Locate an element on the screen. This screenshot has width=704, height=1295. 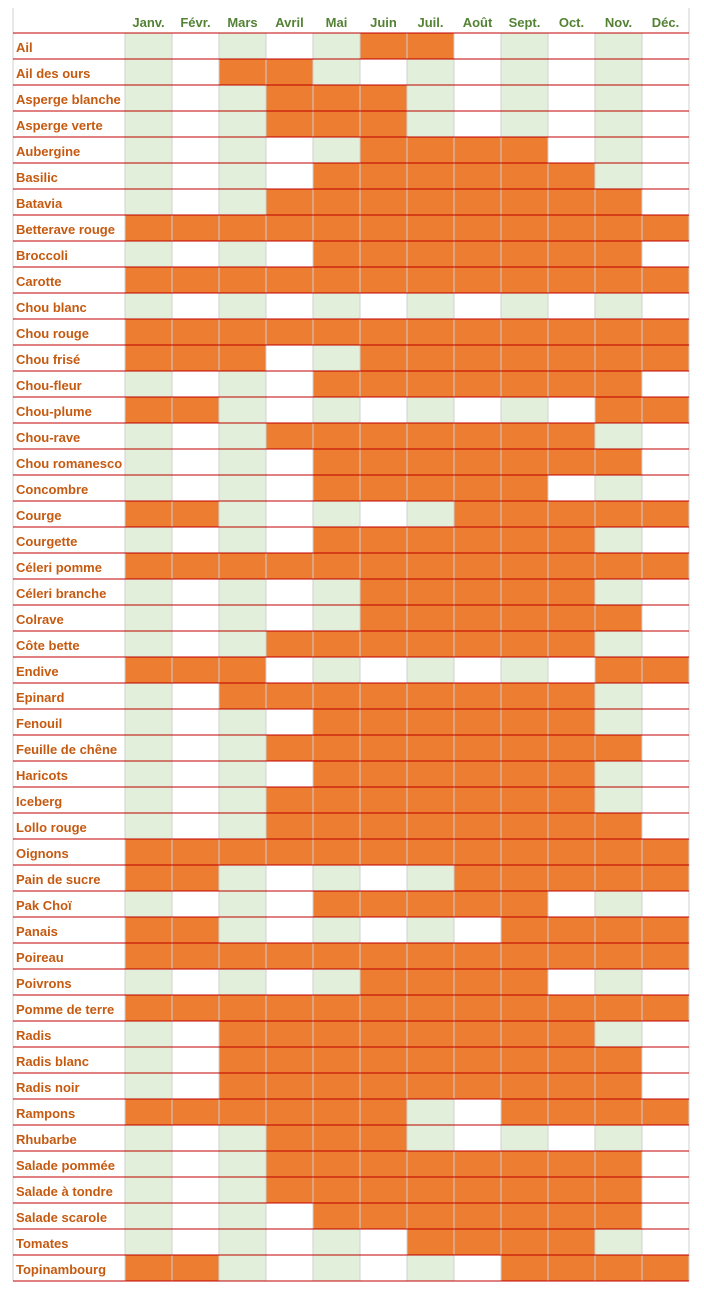
vegetable-label: Pain de sucre is located at coordinates (58, 879).